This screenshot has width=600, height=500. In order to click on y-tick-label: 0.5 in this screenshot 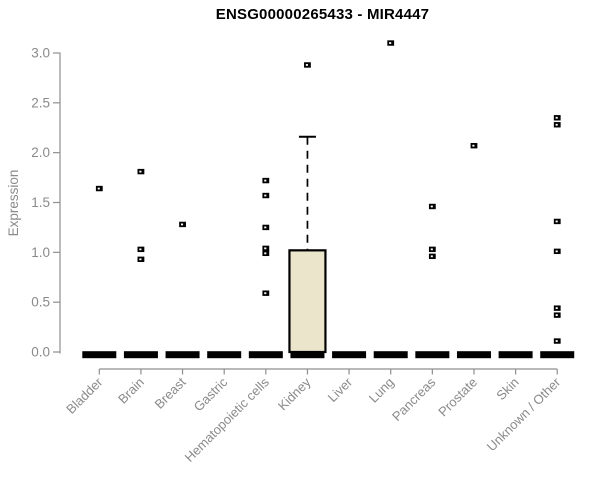, I will do `click(40, 302)`.